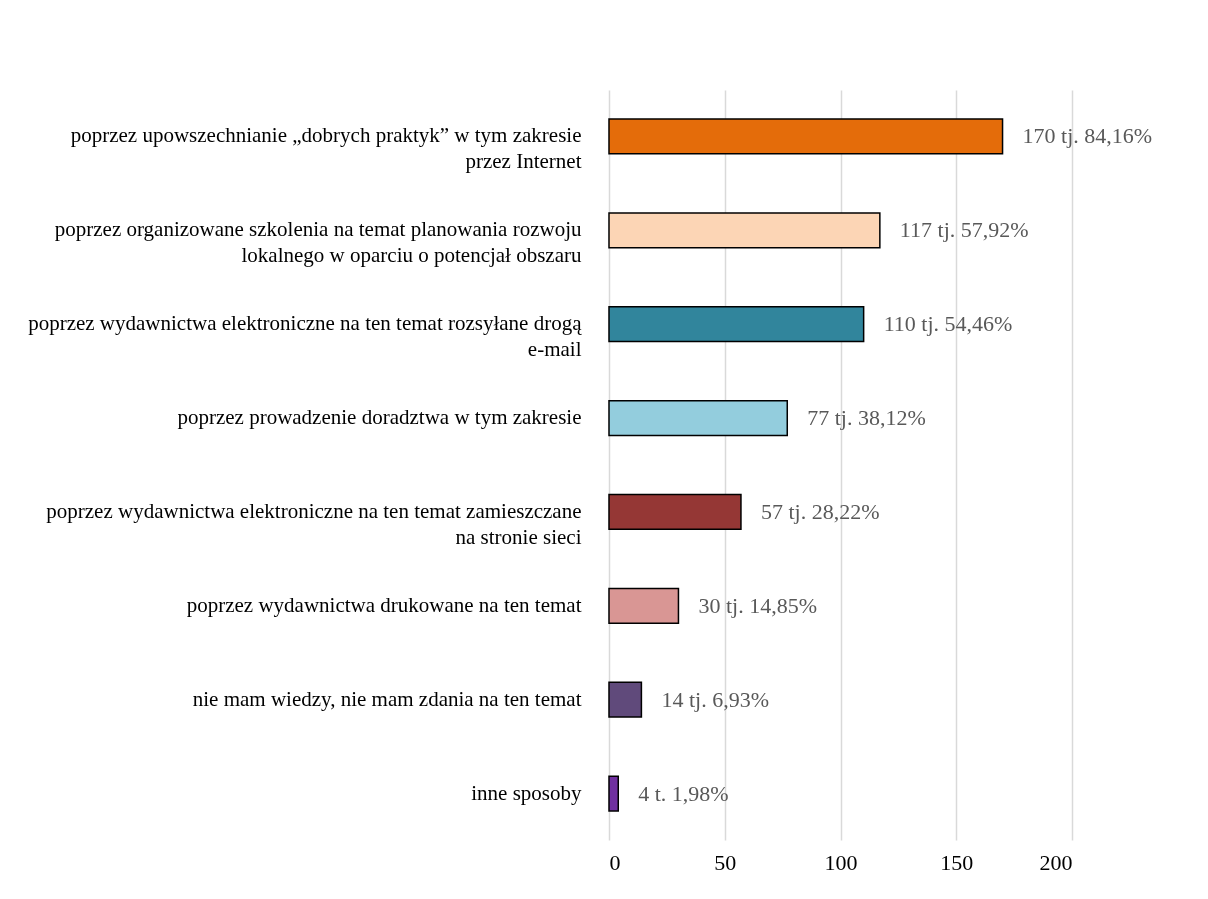  I want to click on y-tick-label: poprzez wydawnictwa elektroniczne na ten temat zamieszczane na stronie sieci, so click(314, 523).